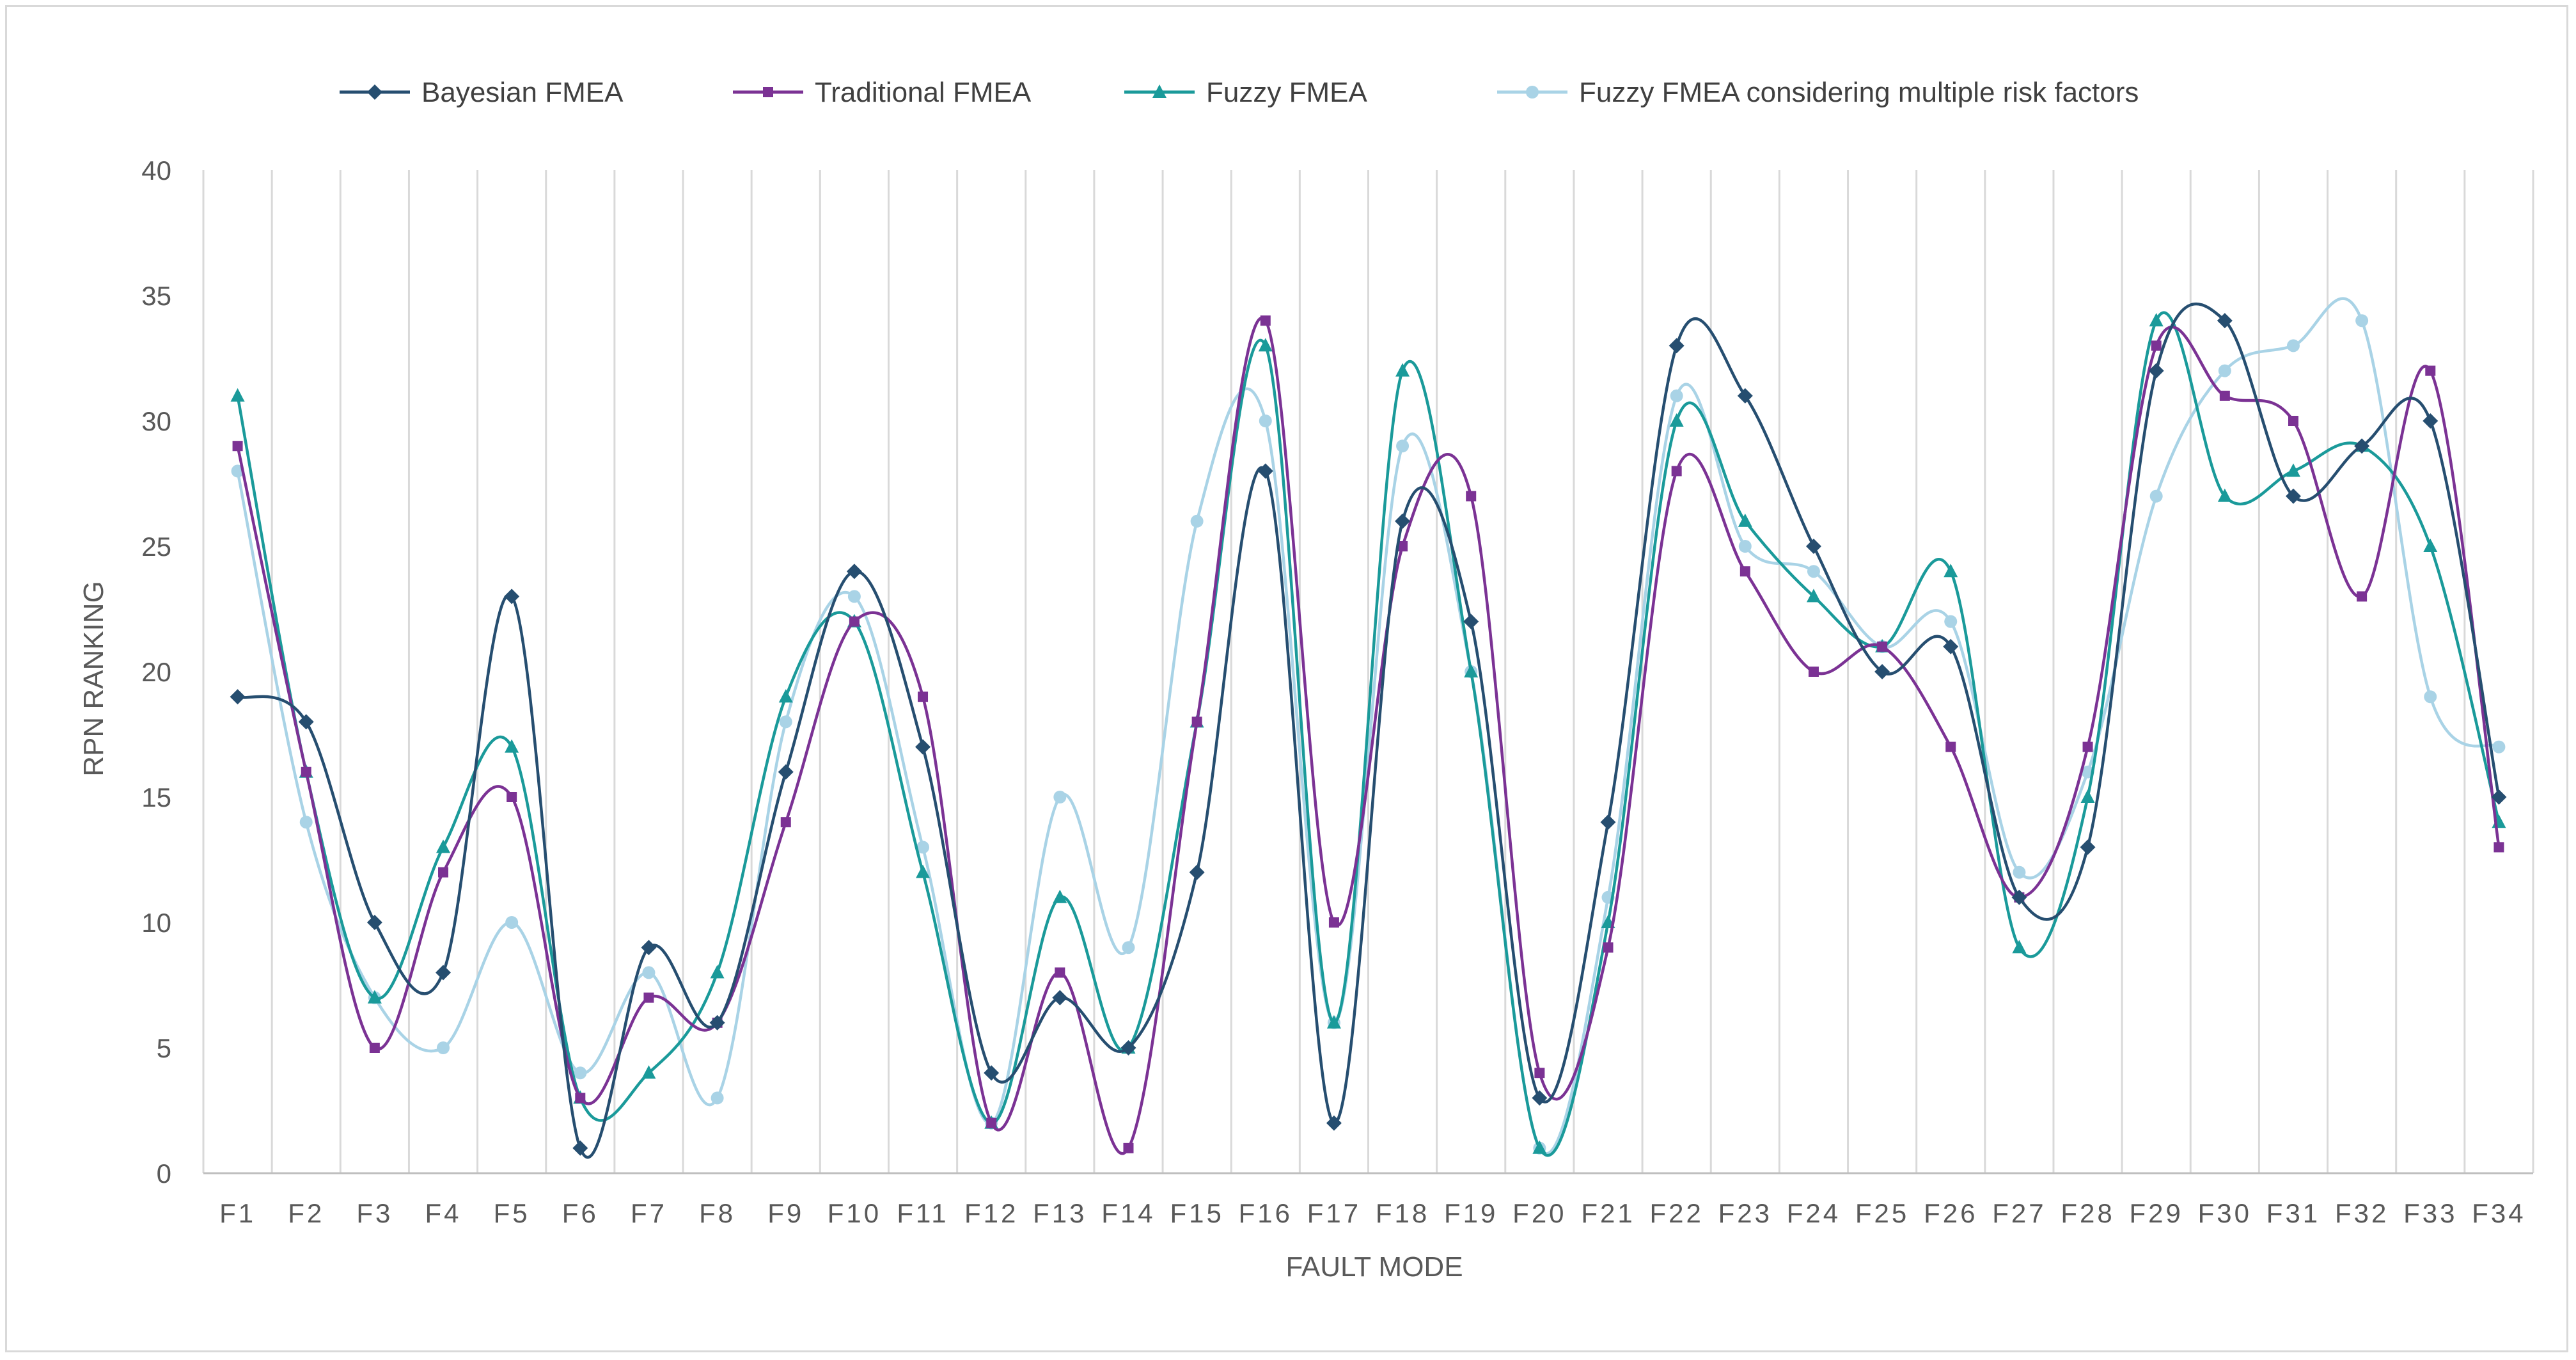  I want to click on x-axis-title: FAULT MODE, so click(1374, 1267).